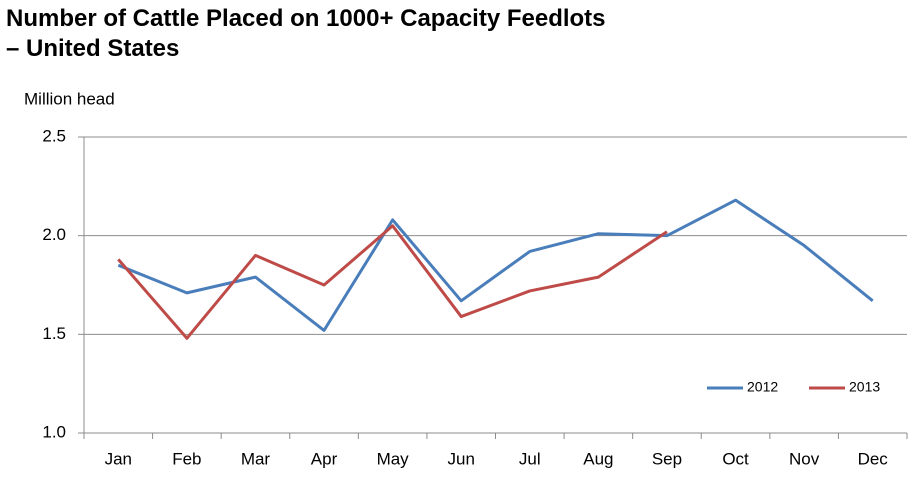 This screenshot has height=480, width=917. I want to click on x-tick-label: Nov, so click(804, 458).